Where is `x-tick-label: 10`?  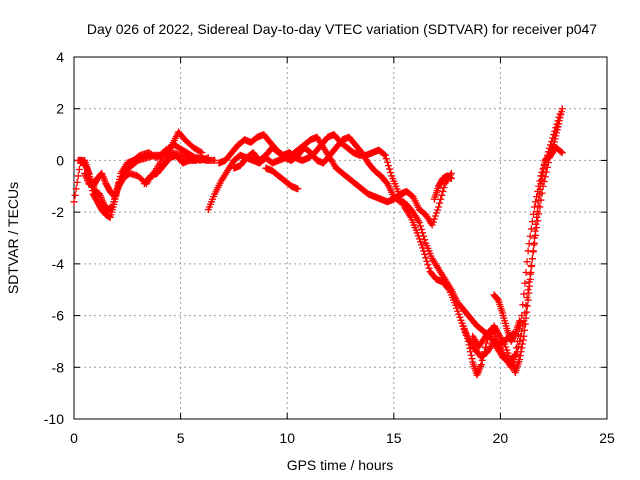 x-tick-label: 10 is located at coordinates (287, 438).